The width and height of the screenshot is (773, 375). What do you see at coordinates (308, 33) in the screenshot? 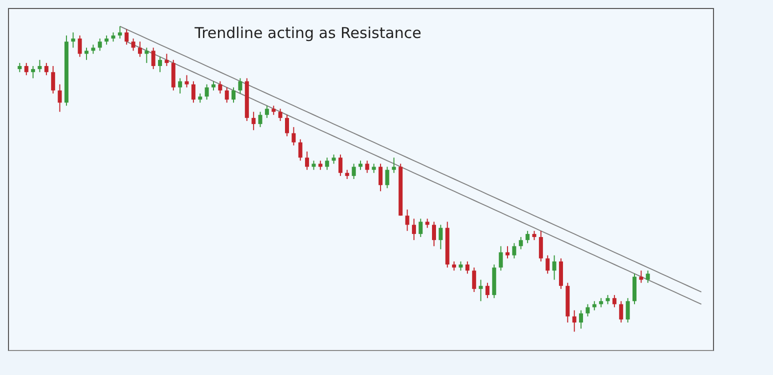
I see `annotation: Trendline acting as Resistance` at bounding box center [308, 33].